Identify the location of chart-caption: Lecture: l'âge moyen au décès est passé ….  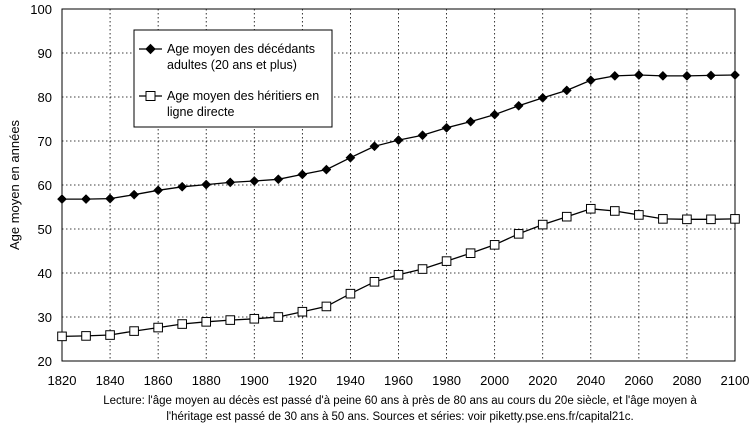
(392, 409).